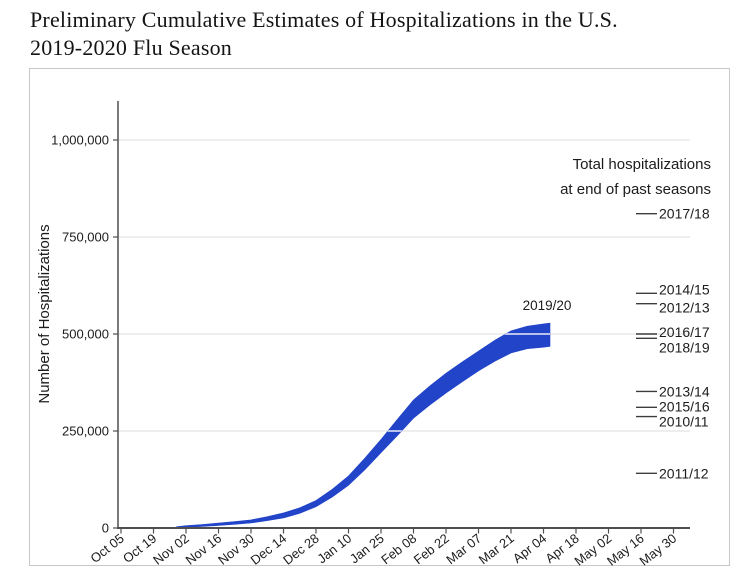 The image size is (740, 577). Describe the element at coordinates (334, 549) in the screenshot. I see `x-tick-label: Jan 10` at that location.